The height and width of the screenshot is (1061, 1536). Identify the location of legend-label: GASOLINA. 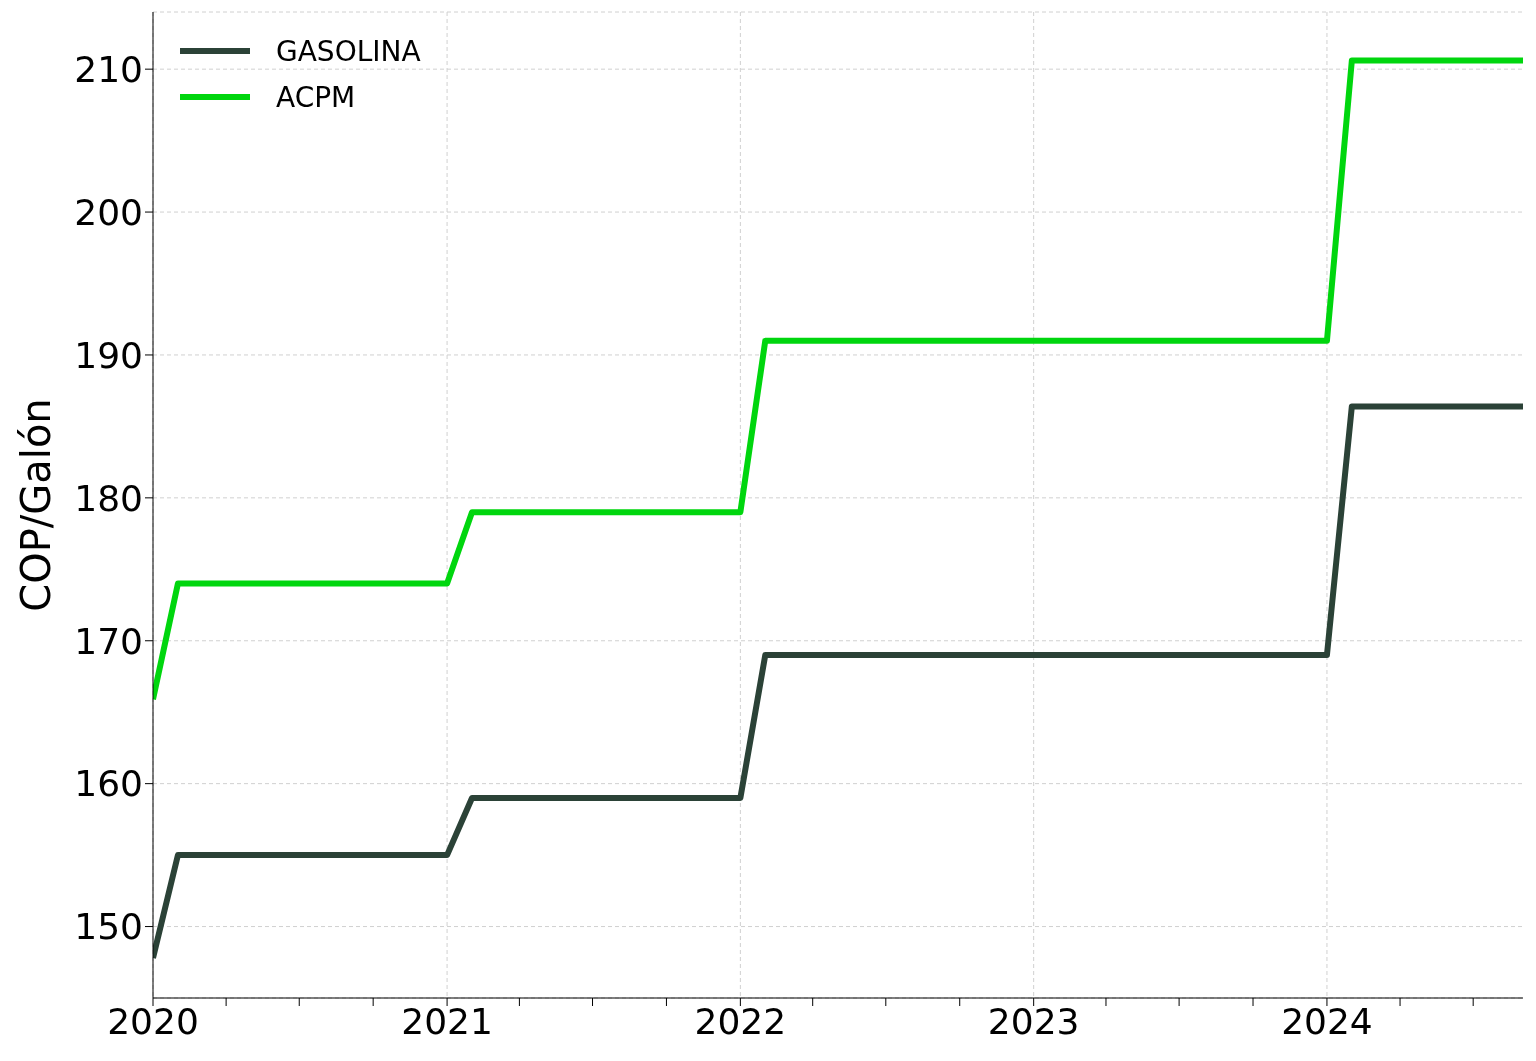
(348, 51).